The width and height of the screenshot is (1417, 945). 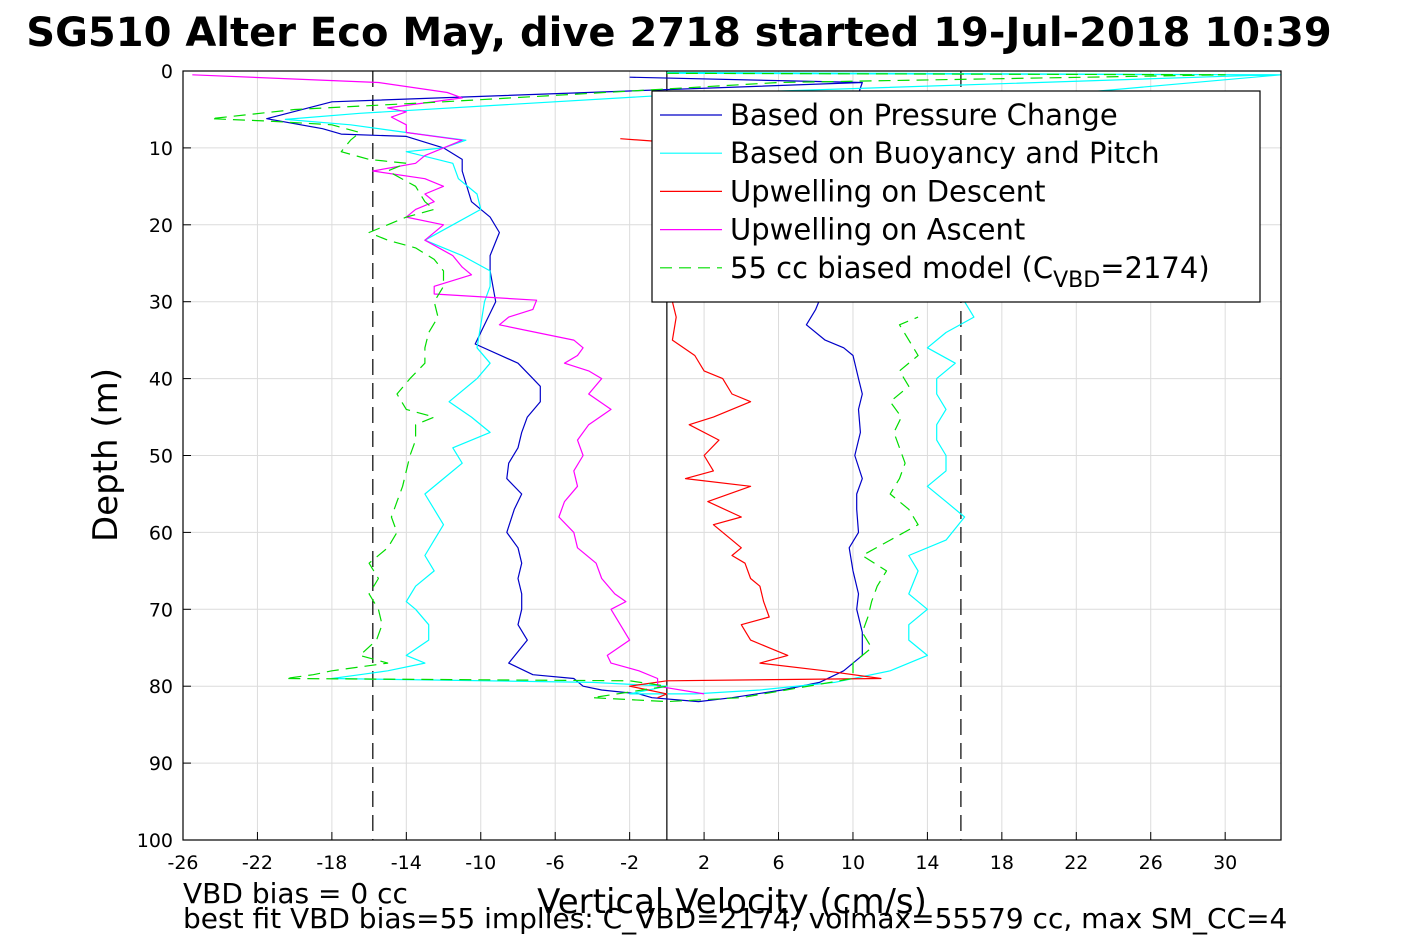 What do you see at coordinates (853, 863) in the screenshot?
I see `x-tick-label: 10` at bounding box center [853, 863].